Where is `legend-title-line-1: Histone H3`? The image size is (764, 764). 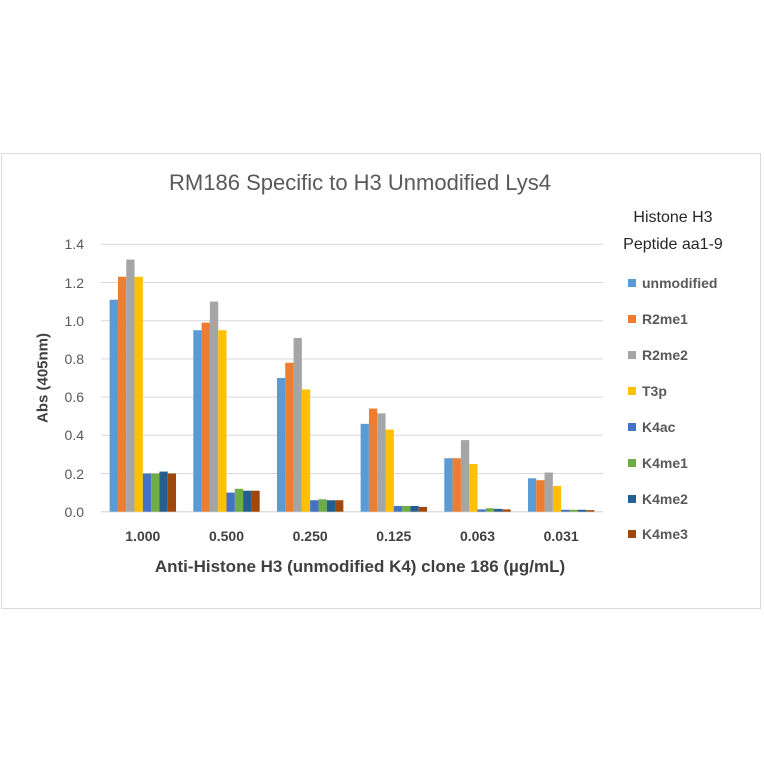 legend-title-line-1: Histone H3 is located at coordinates (673, 217).